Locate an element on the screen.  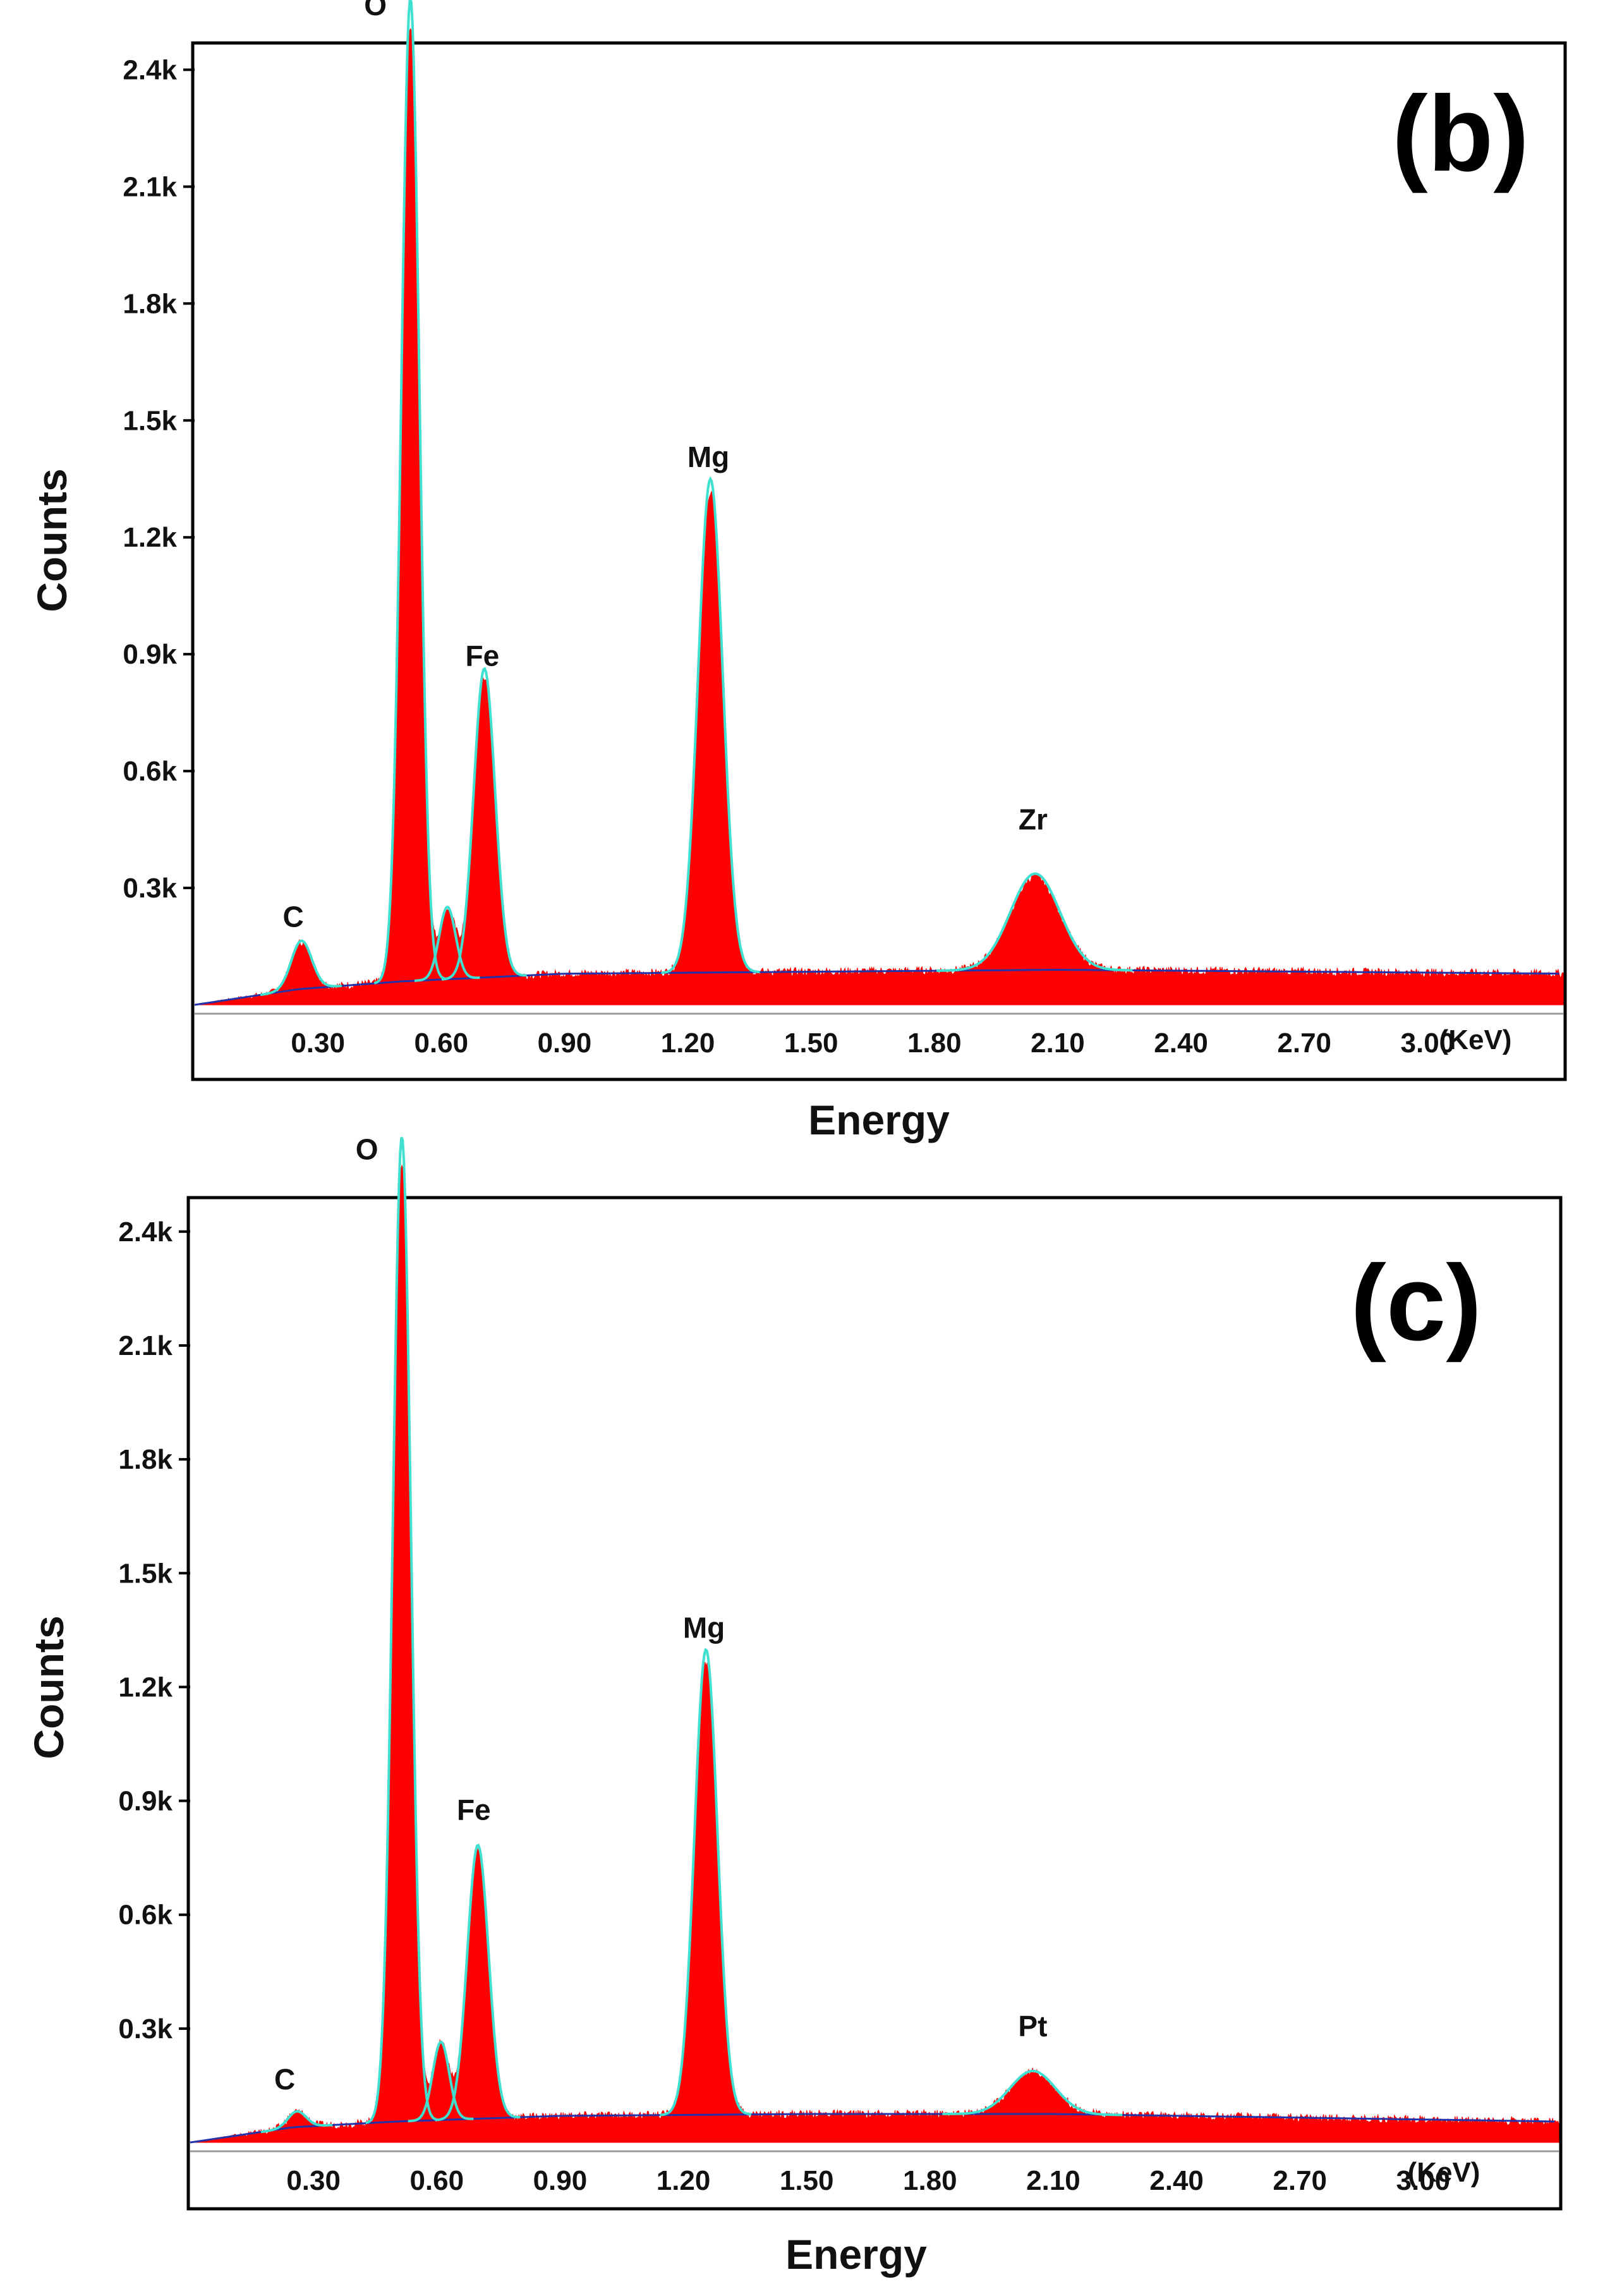
panel-b-y-tick-label: 0.9k is located at coordinates (150, 654).